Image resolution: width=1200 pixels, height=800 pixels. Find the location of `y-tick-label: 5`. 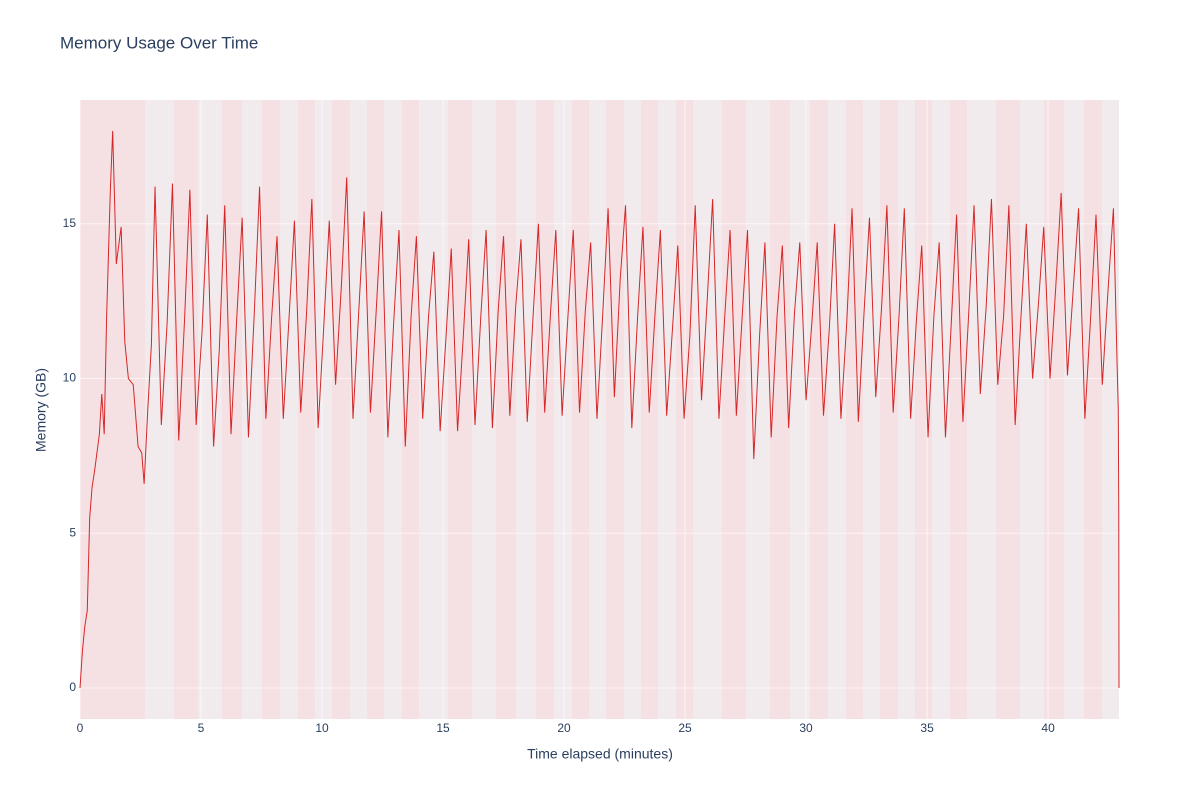

y-tick-label: 5 is located at coordinates (72, 532).